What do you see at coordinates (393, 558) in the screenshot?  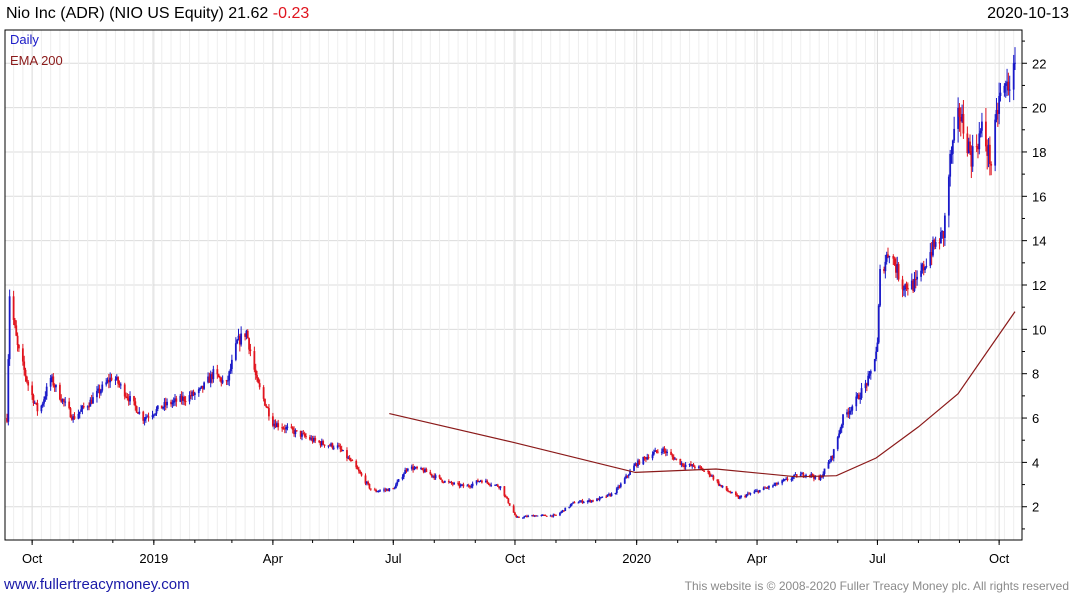 I see `x-tick-label: Jul` at bounding box center [393, 558].